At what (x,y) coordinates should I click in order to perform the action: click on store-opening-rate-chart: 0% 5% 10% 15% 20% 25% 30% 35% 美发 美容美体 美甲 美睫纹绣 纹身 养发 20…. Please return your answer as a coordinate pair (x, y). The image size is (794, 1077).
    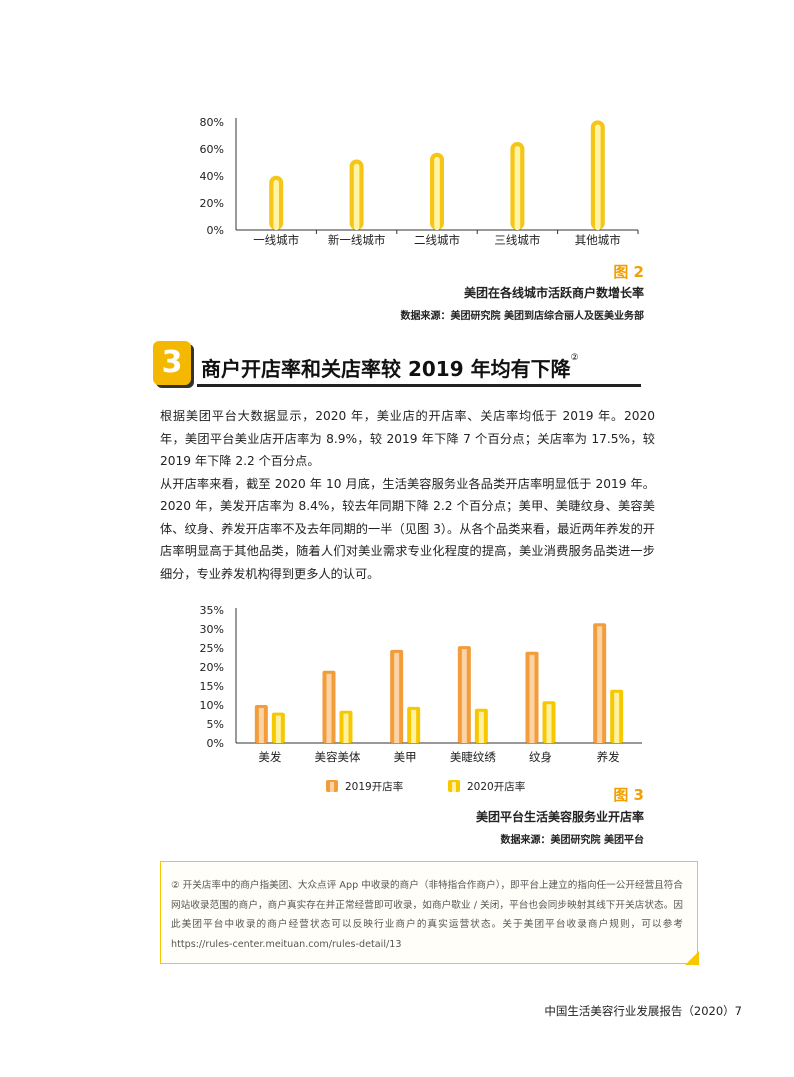
    Looking at the image, I should click on (421, 698).